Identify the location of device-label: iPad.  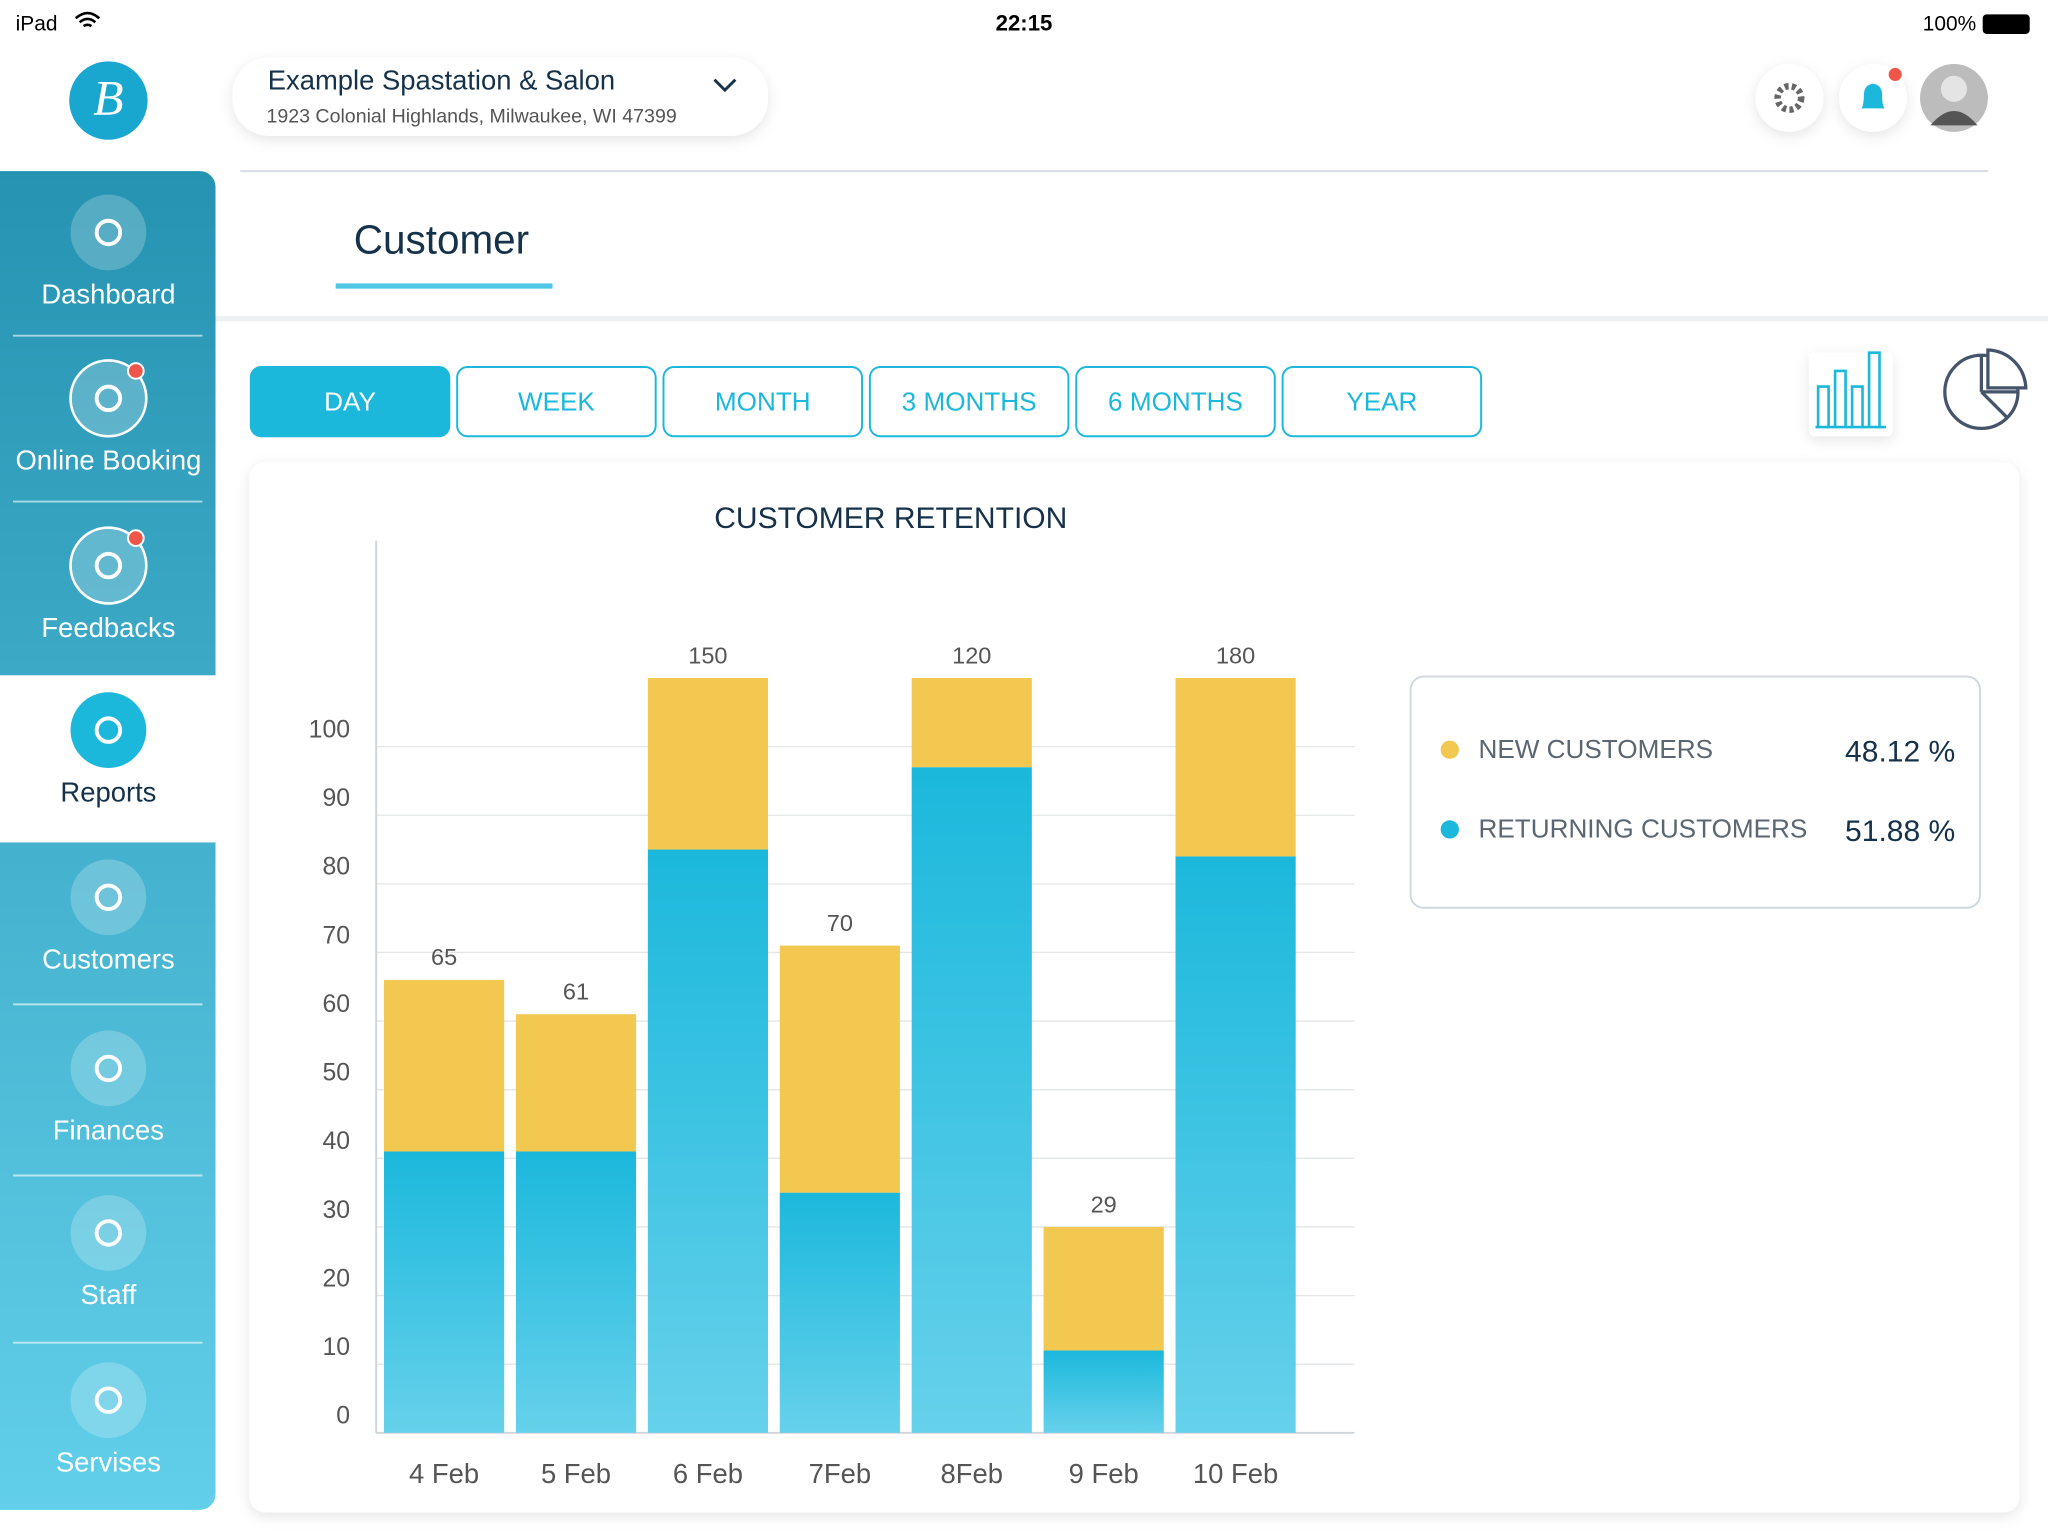
(37, 23).